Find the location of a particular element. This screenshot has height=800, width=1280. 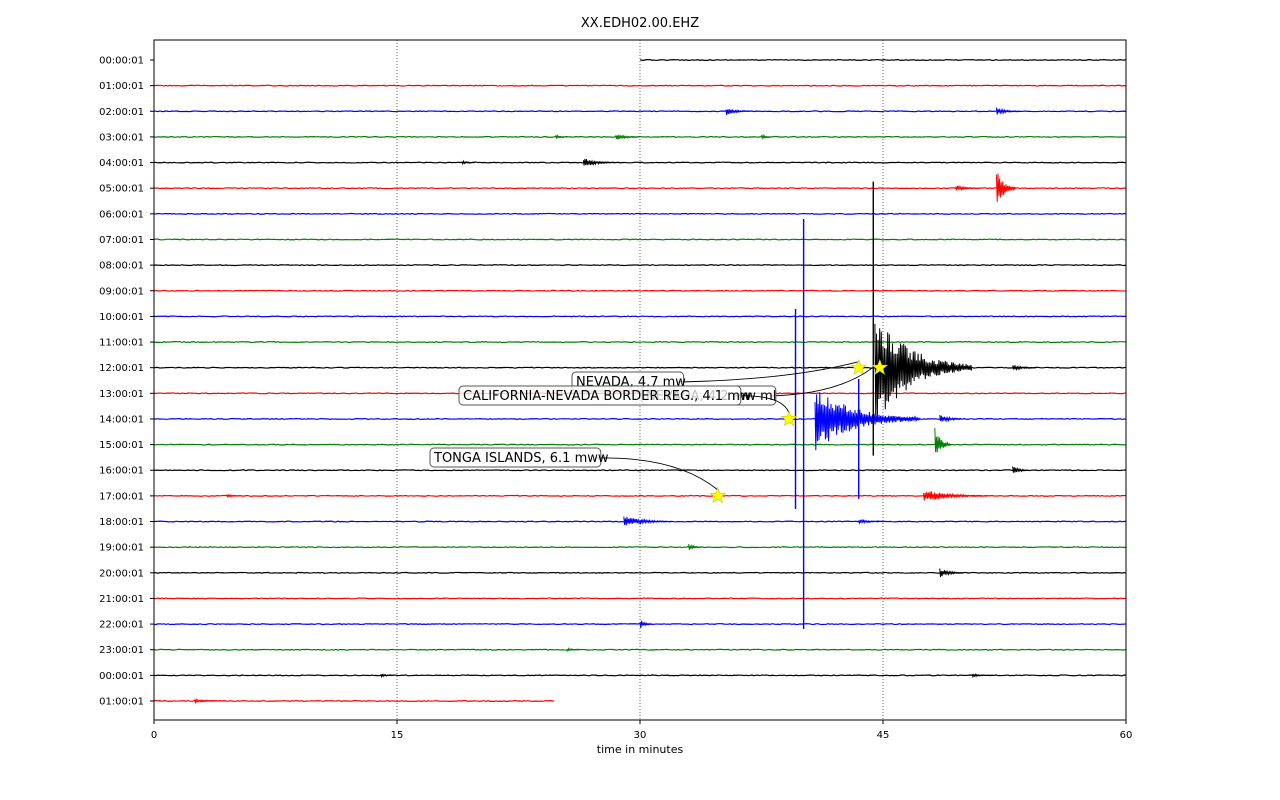

x-tick-label: 15 is located at coordinates (397, 735).